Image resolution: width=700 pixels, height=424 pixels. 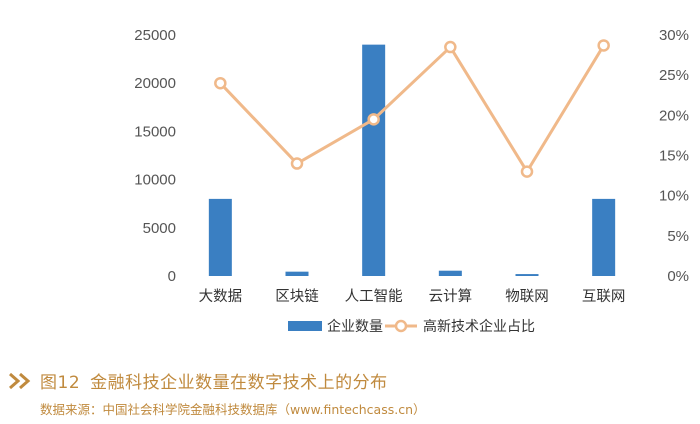 What do you see at coordinates (674, 35) in the screenshot?
I see `y-right-tick-label: 30%` at bounding box center [674, 35].